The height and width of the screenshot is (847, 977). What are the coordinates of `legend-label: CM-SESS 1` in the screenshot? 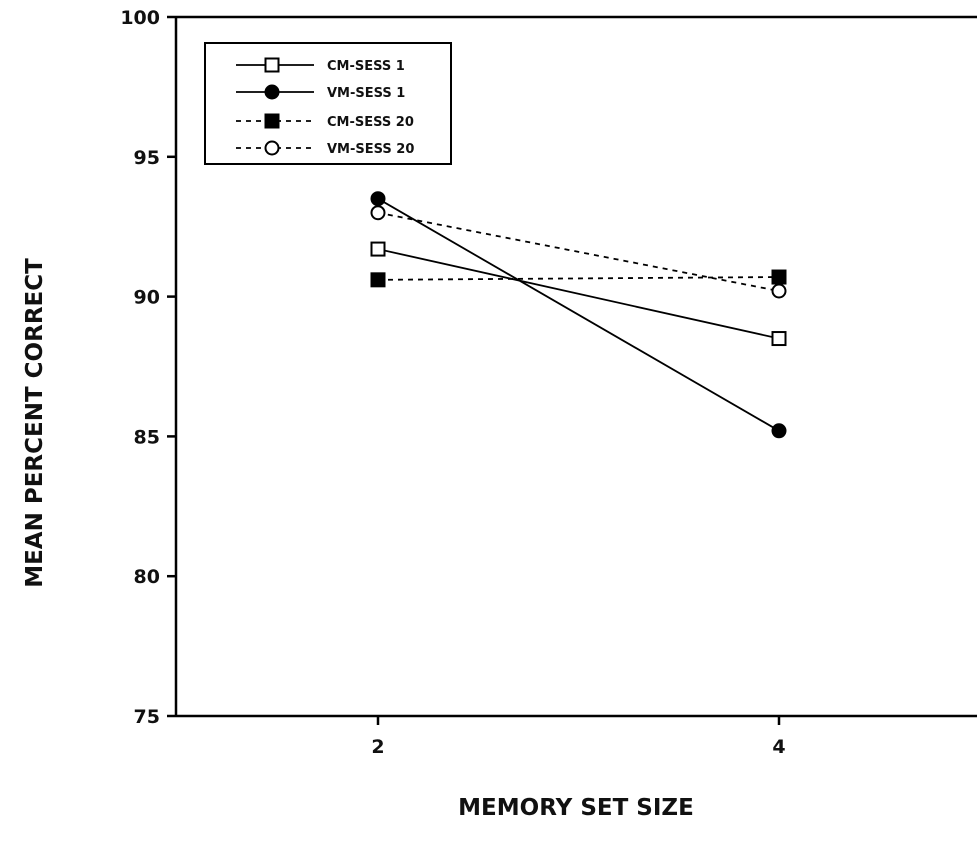 It's located at (366, 66).